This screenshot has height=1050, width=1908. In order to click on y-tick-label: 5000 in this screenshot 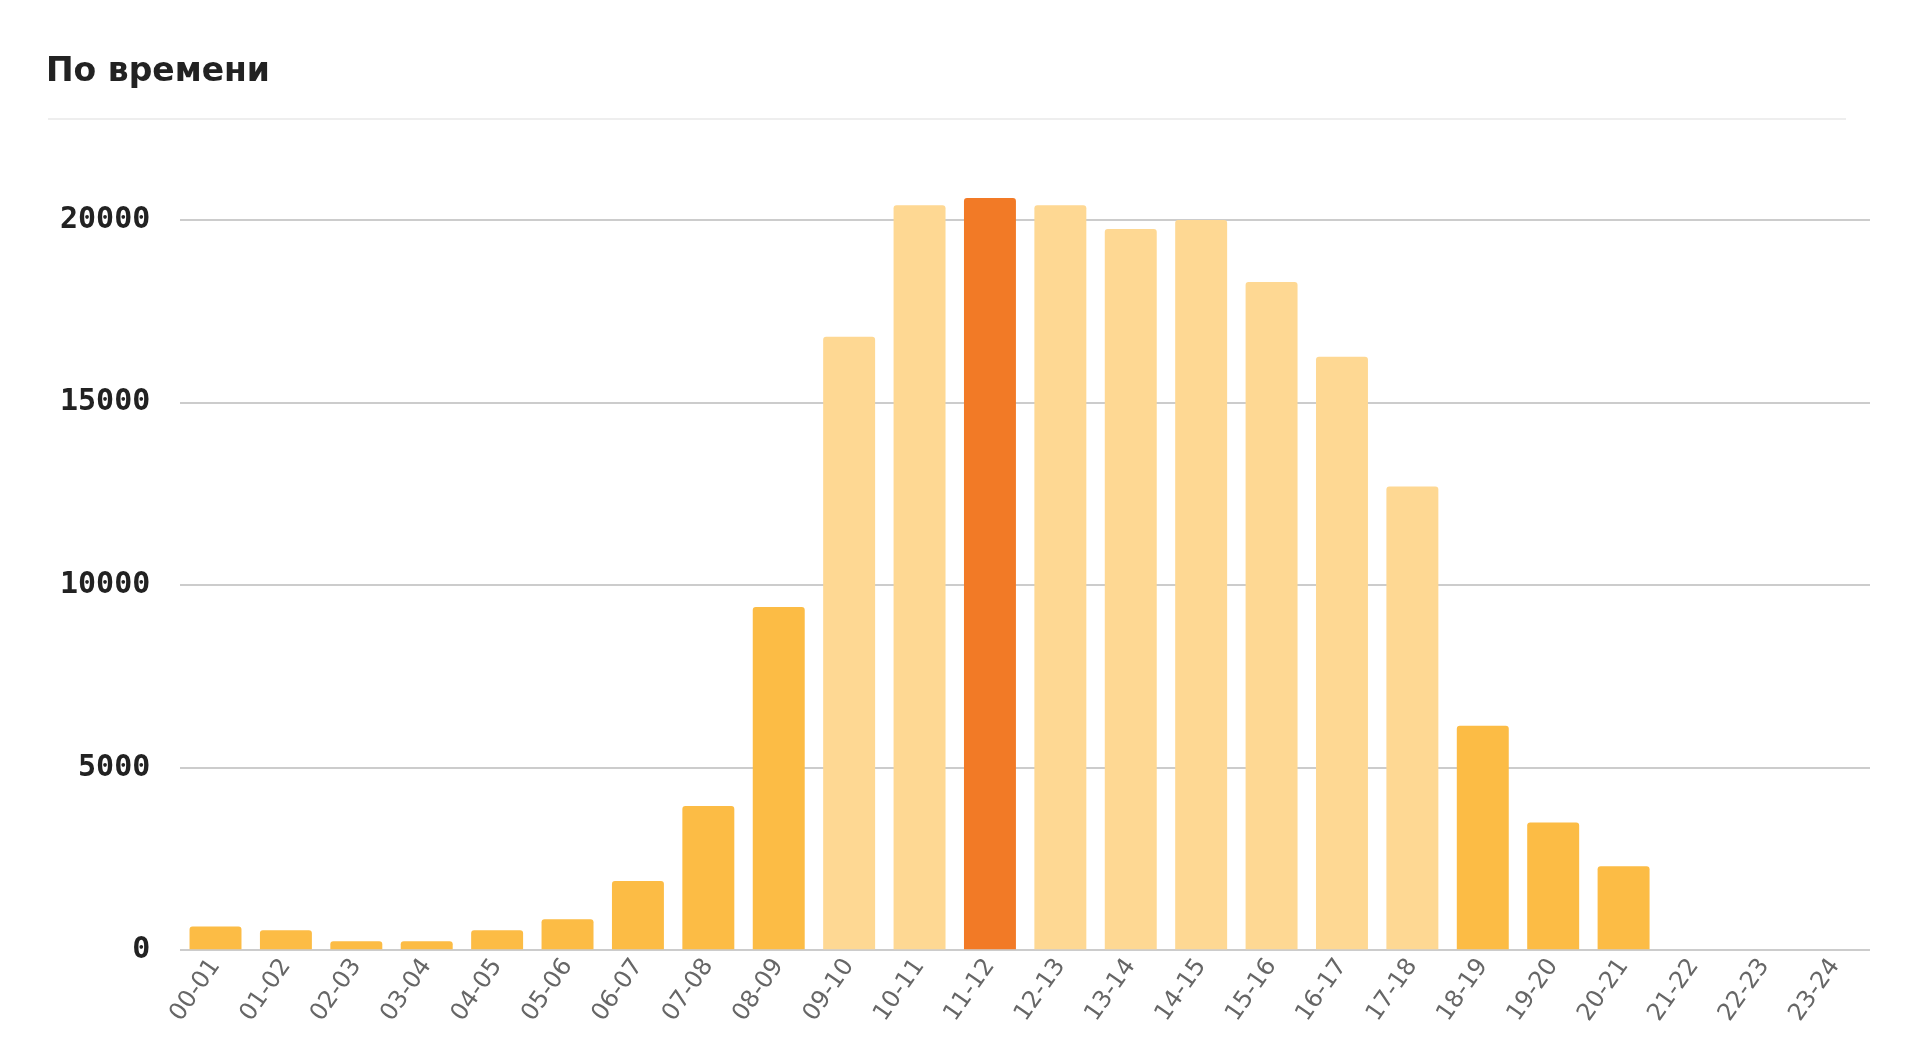, I will do `click(114, 765)`.